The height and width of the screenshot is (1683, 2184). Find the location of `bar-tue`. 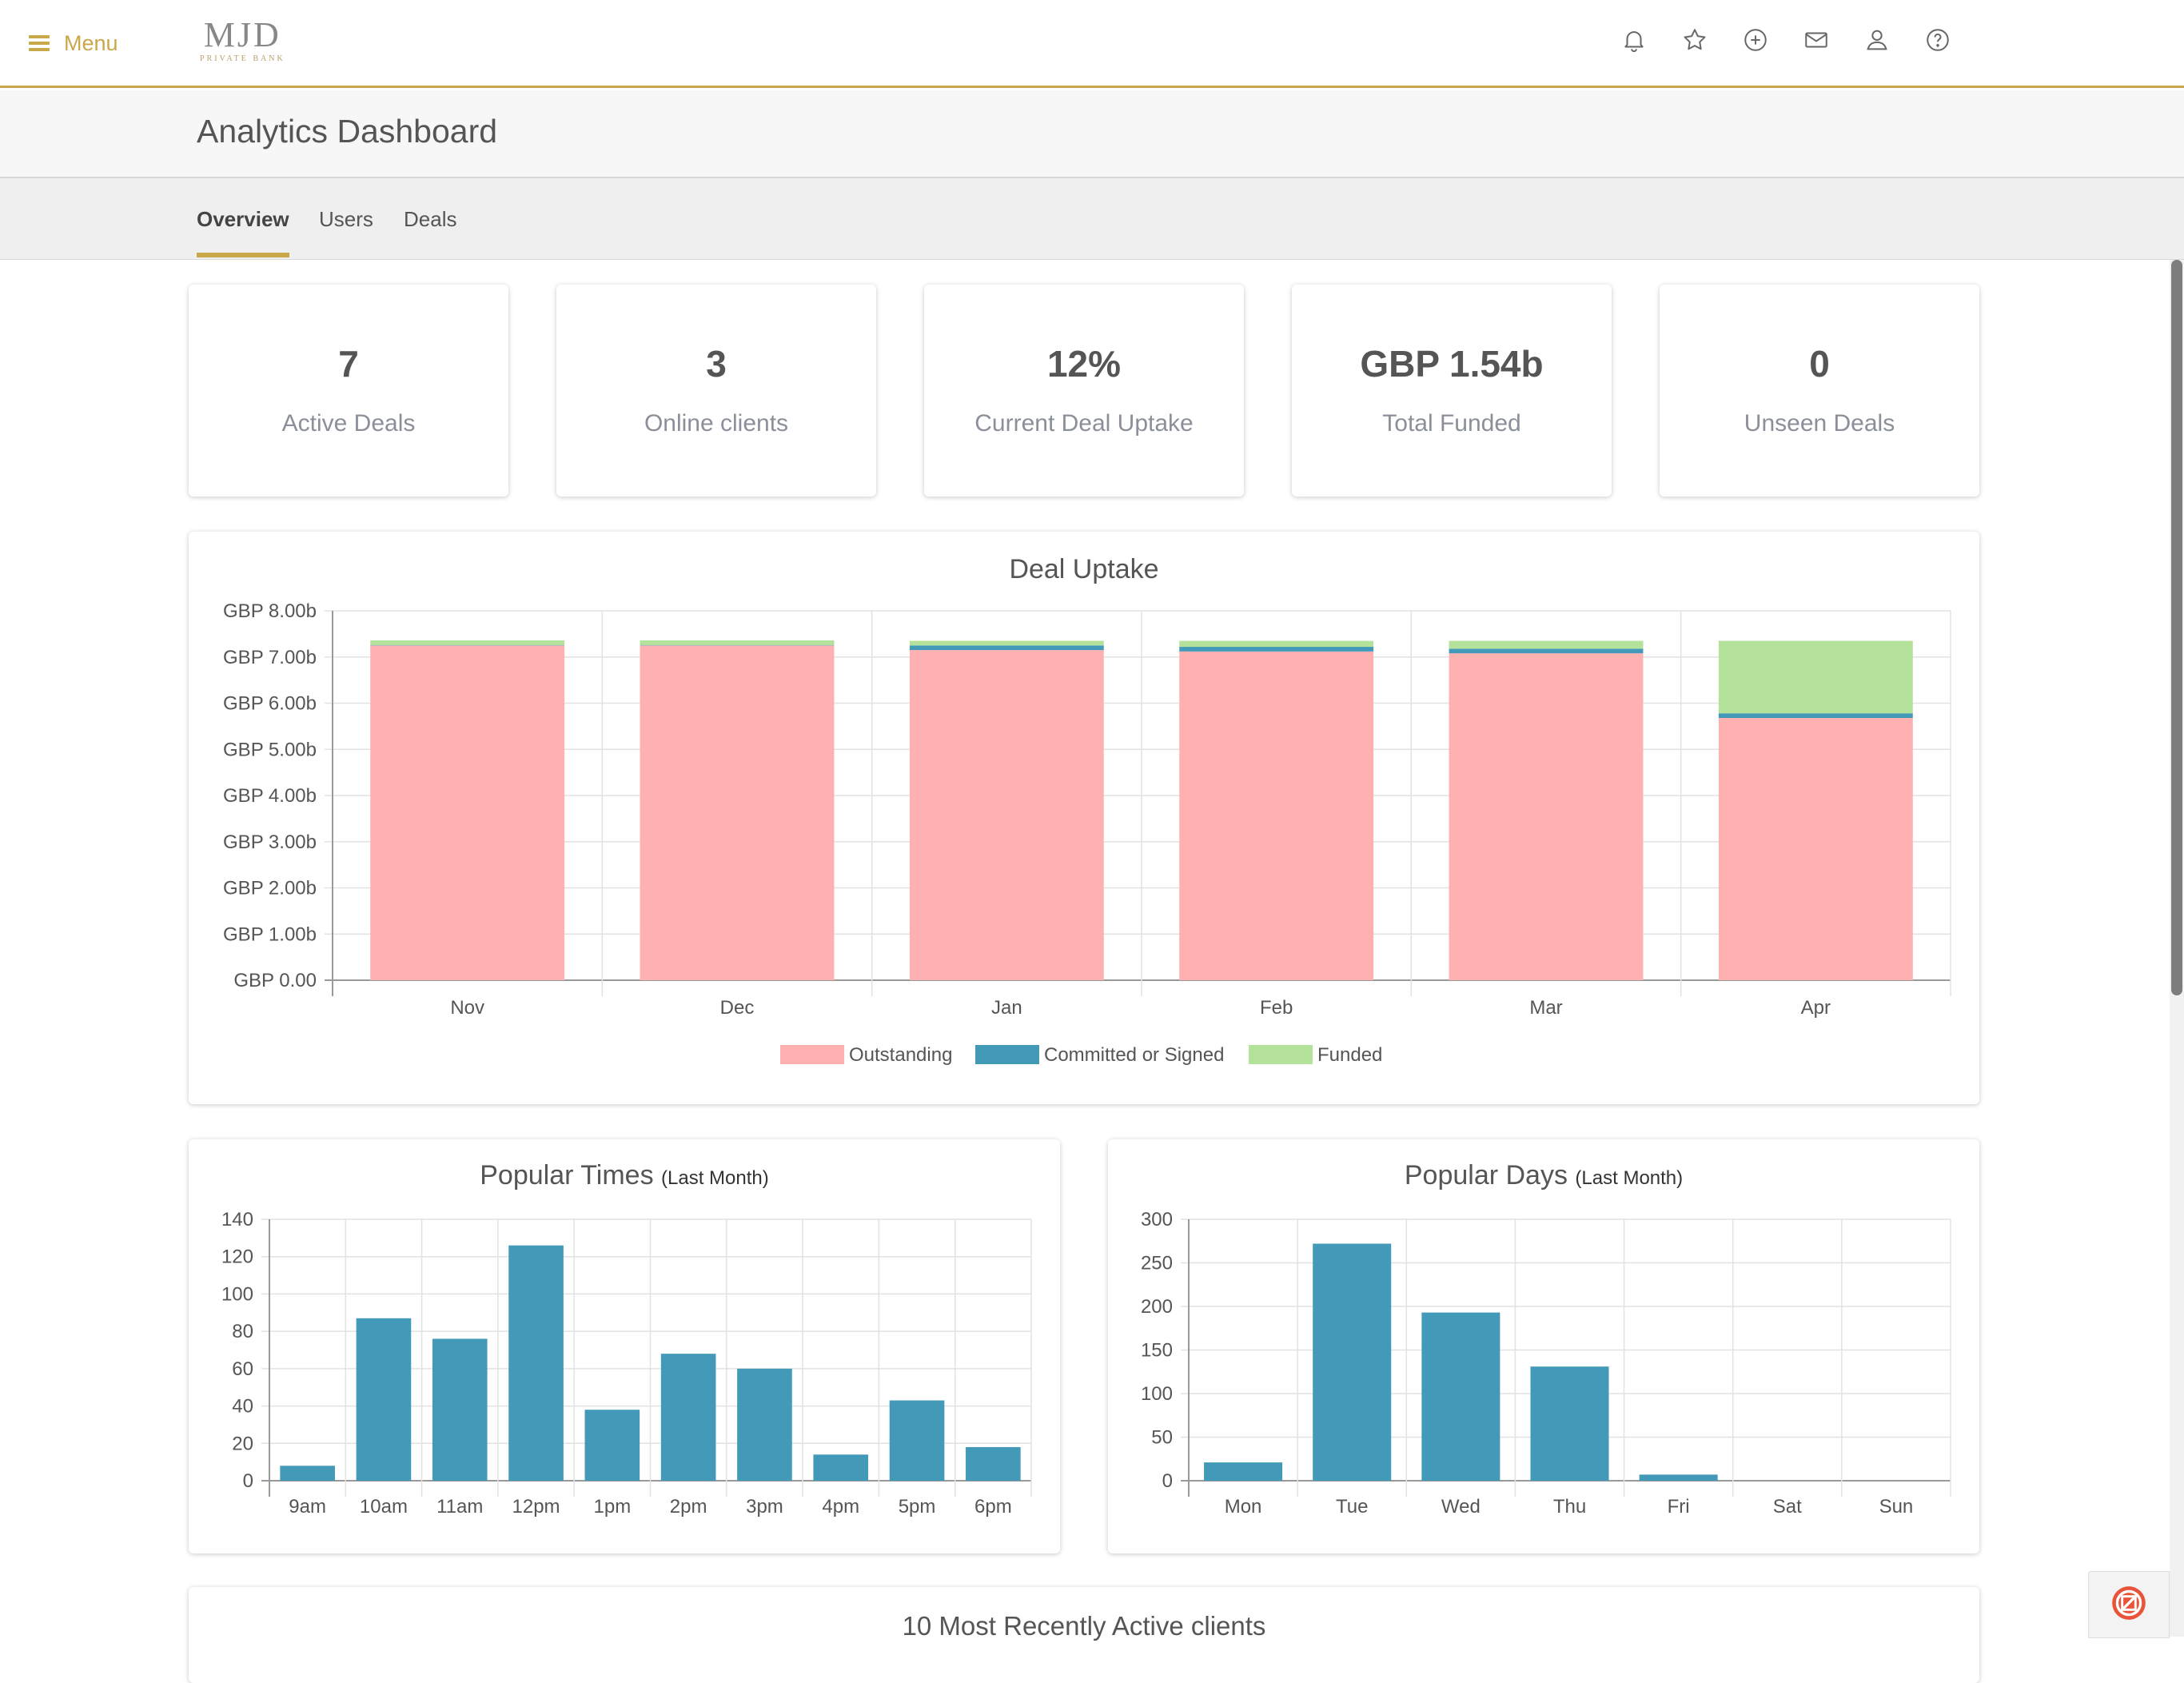

bar-tue is located at coordinates (1352, 1362).